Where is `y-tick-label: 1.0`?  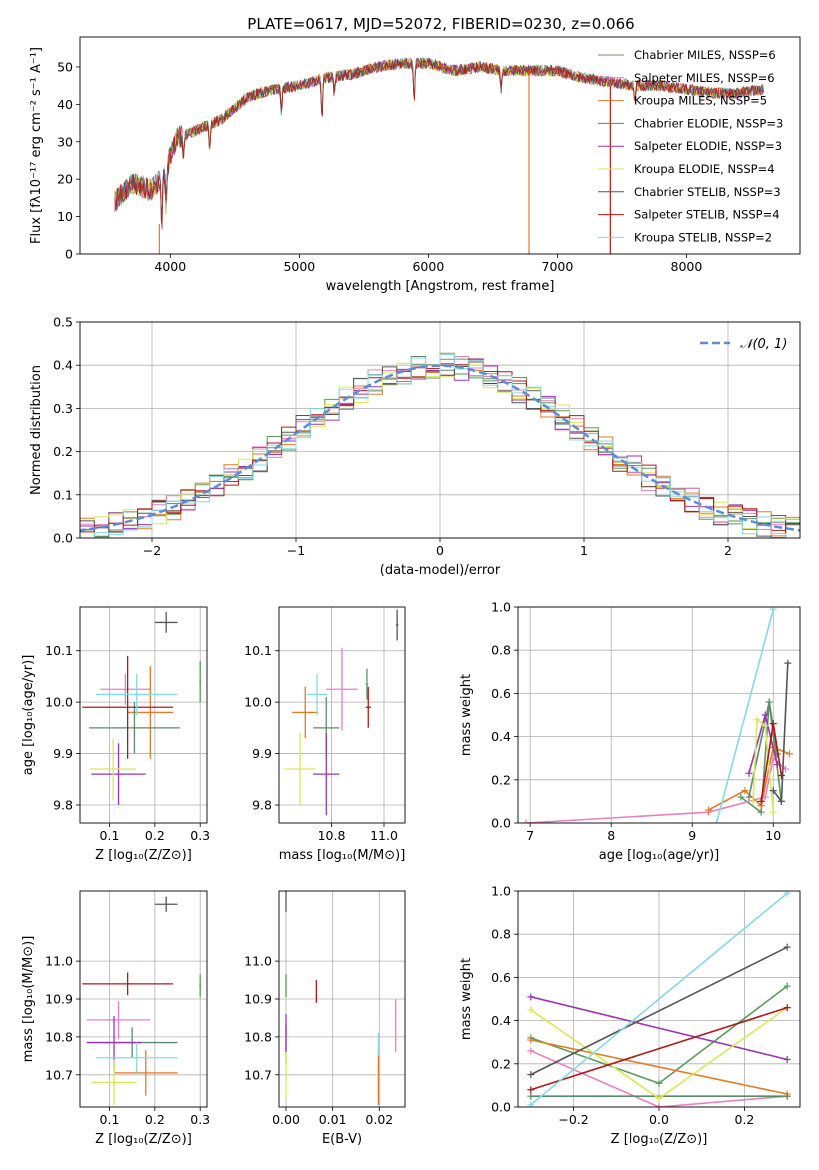
y-tick-label: 1.0 is located at coordinates (501, 891).